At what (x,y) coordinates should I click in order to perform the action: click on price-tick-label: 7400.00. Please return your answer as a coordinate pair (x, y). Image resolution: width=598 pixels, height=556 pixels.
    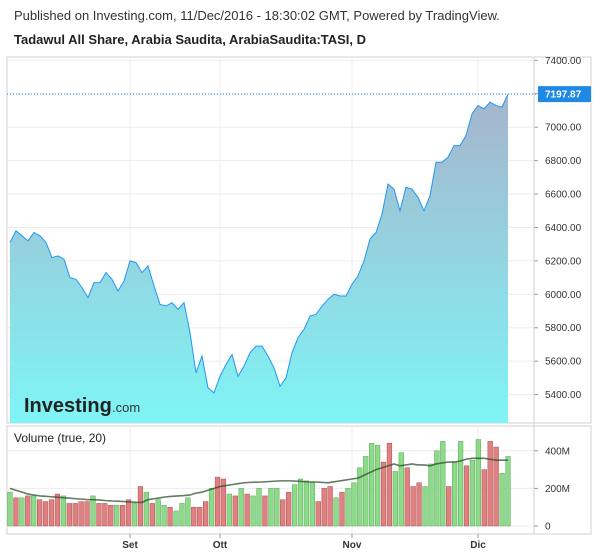
    Looking at the image, I should click on (563, 61).